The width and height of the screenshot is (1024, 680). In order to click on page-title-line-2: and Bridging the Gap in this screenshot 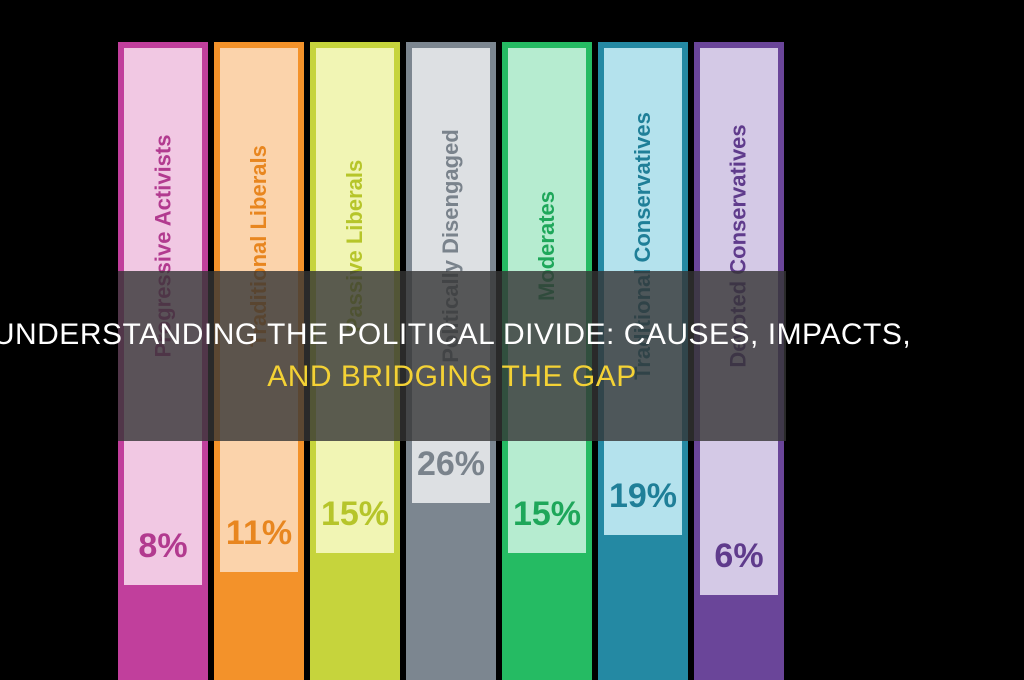, I will do `click(452, 376)`.